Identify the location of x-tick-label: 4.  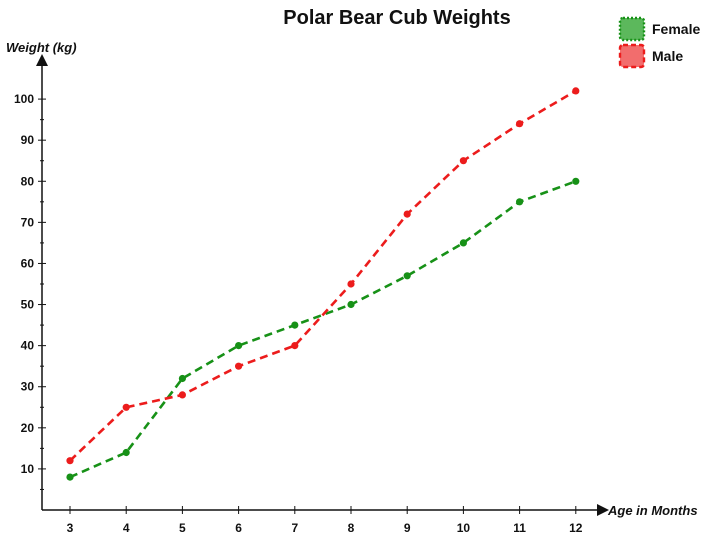
(126, 528).